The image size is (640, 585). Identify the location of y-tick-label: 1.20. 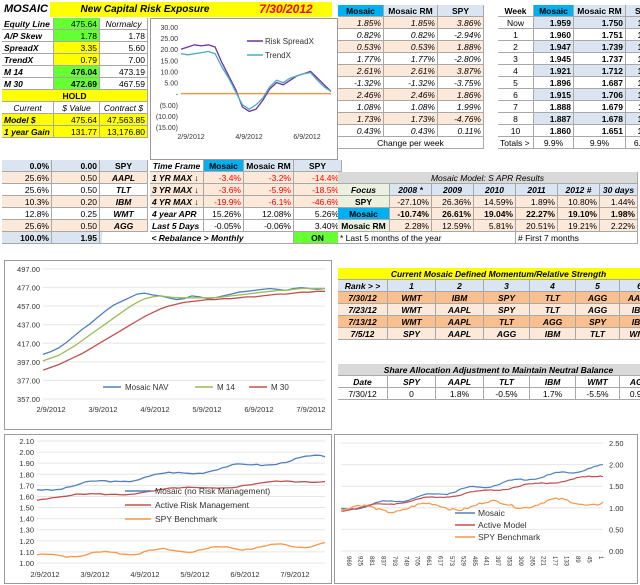
(26, 541).